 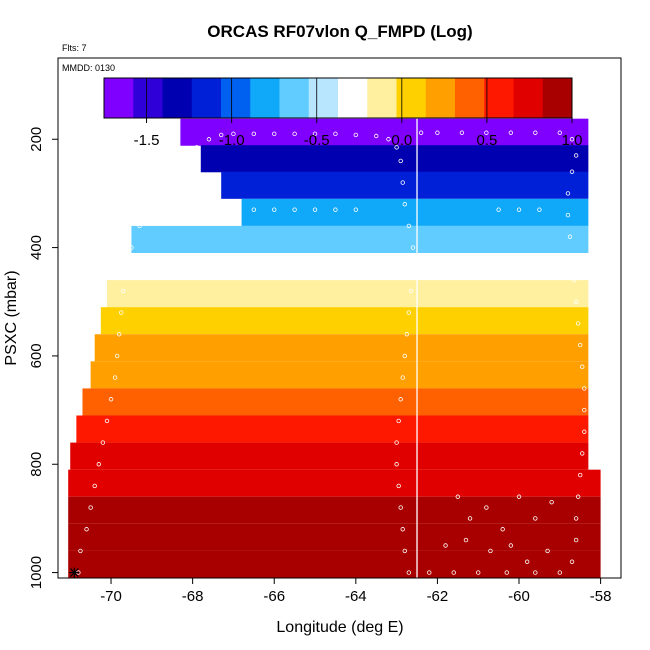 What do you see at coordinates (193, 596) in the screenshot?
I see `x-tick-label: -68` at bounding box center [193, 596].